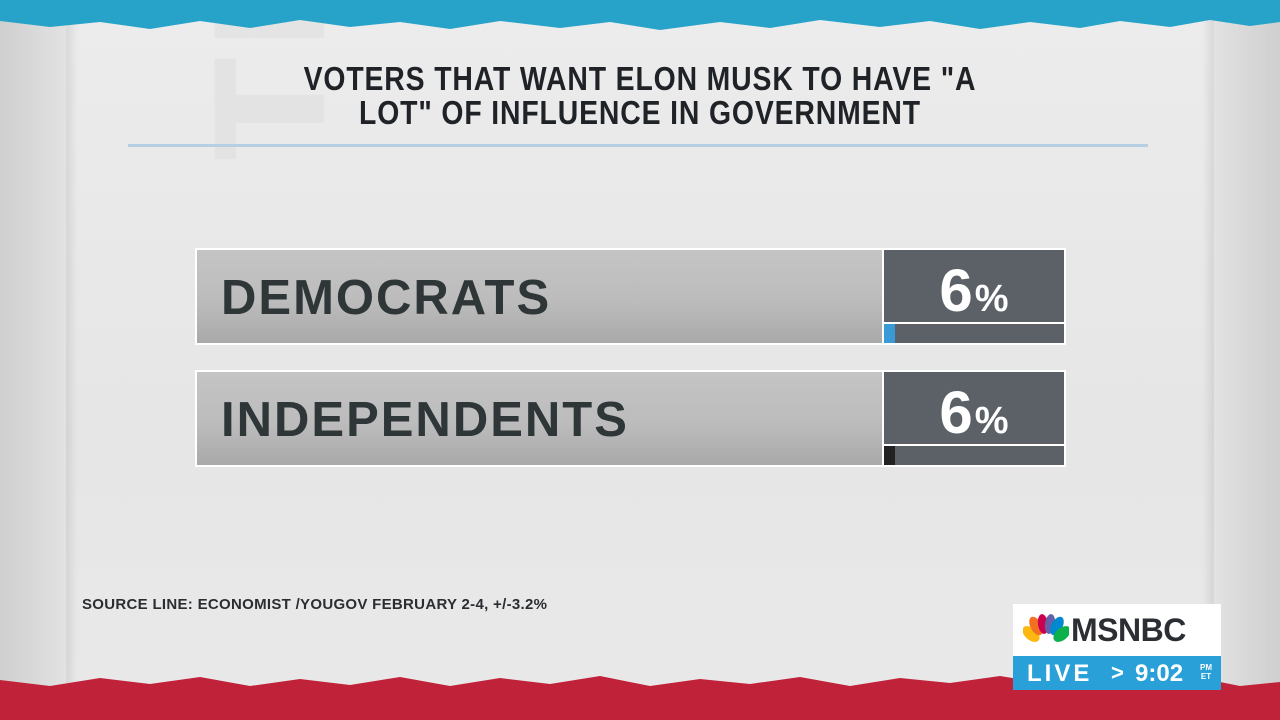 Image resolution: width=1280 pixels, height=720 pixels. What do you see at coordinates (1206, 676) in the screenshot?
I see `time-zone-label: ET` at bounding box center [1206, 676].